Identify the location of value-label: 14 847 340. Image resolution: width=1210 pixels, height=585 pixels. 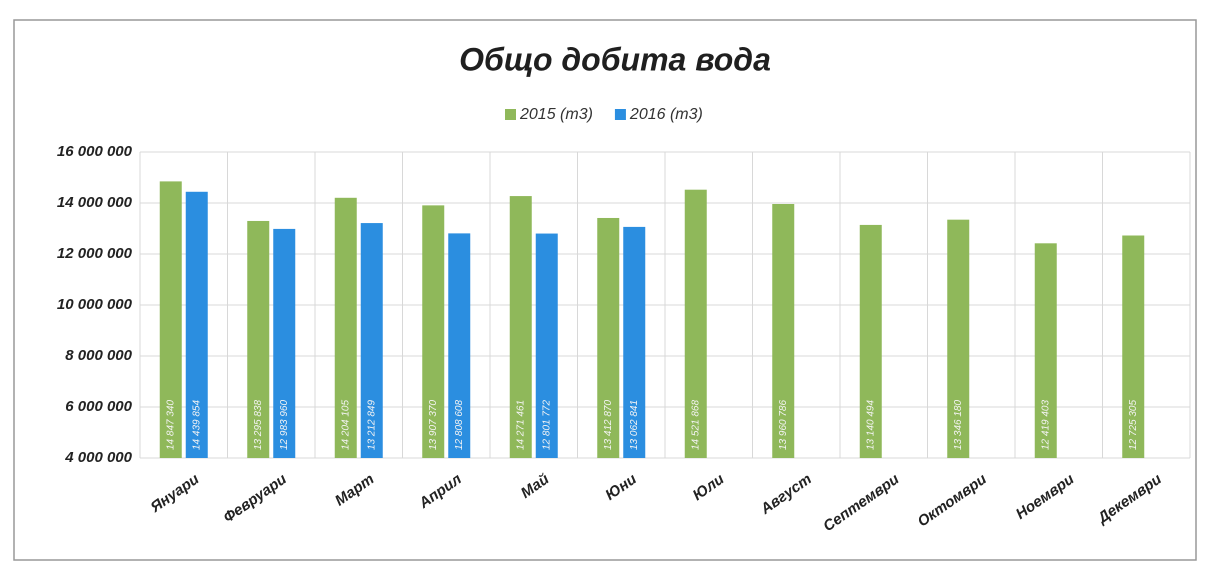
(170, 425).